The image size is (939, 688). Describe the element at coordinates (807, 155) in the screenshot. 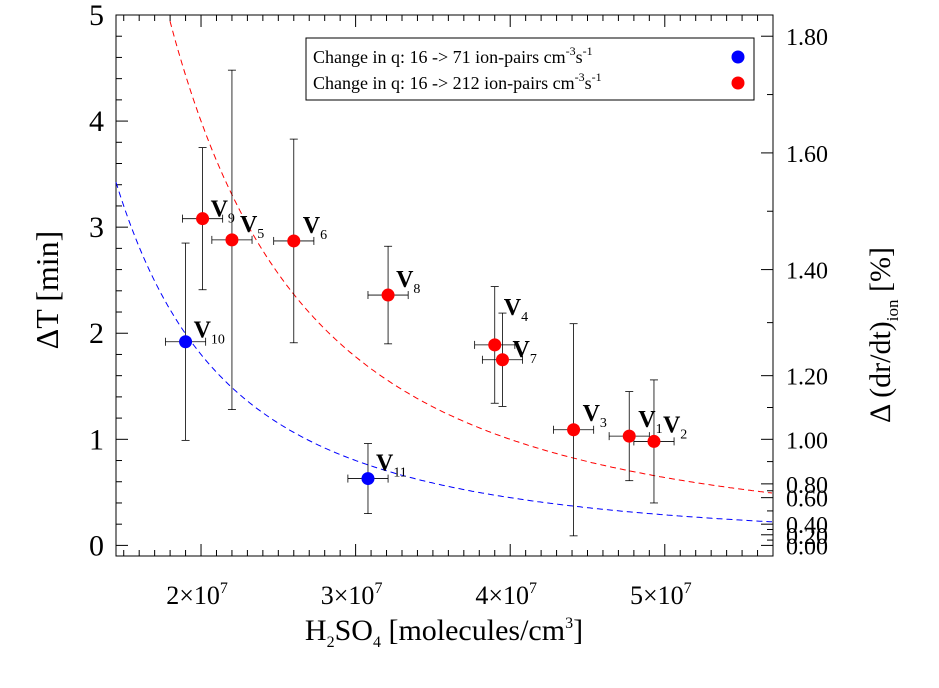

I see `y-right-tick-label: 1.60` at that location.